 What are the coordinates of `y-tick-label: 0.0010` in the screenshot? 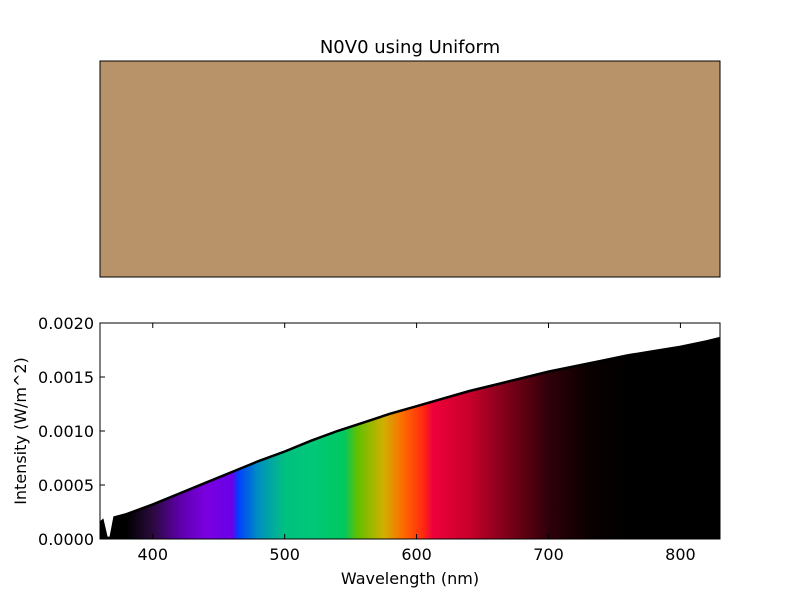 It's located at (66, 431).